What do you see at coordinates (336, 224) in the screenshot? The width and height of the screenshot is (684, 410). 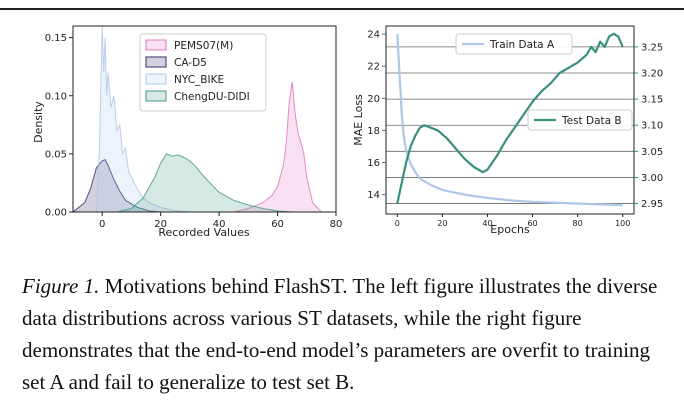 I see `left-x-tick-label: 80` at bounding box center [336, 224].